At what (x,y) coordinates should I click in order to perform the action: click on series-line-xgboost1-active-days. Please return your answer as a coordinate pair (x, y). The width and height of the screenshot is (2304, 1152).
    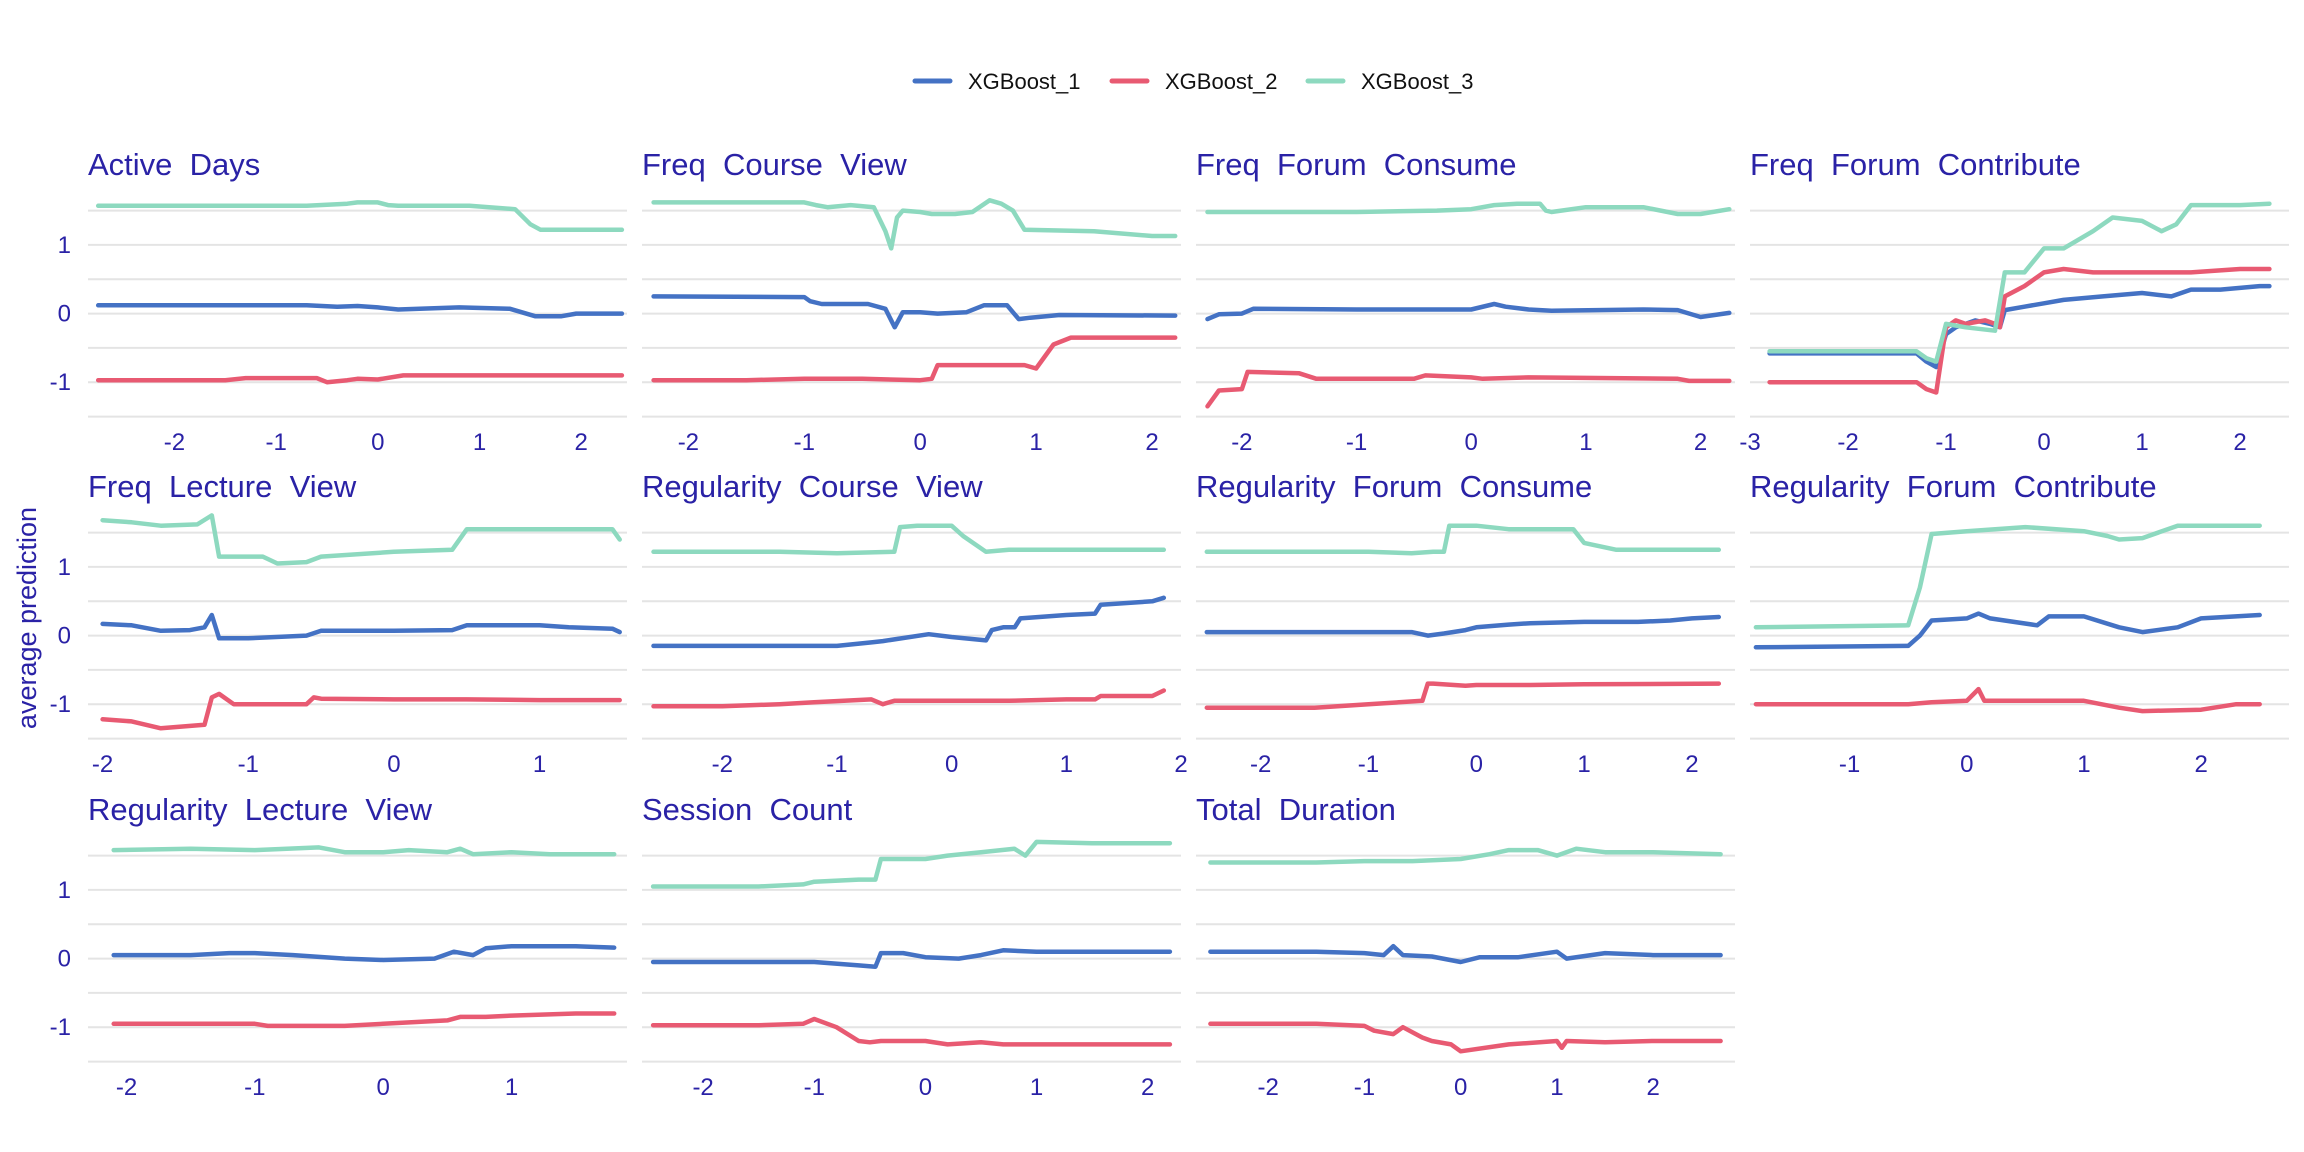
    Looking at the image, I should click on (360, 311).